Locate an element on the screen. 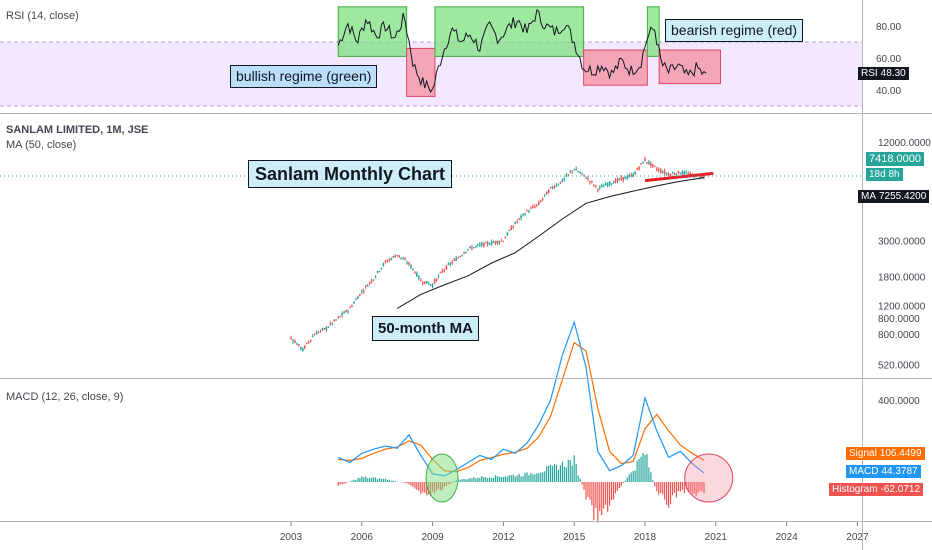 Image resolution: width=932 pixels, height=550 pixels. x-tick-label: 2006 is located at coordinates (362, 537).